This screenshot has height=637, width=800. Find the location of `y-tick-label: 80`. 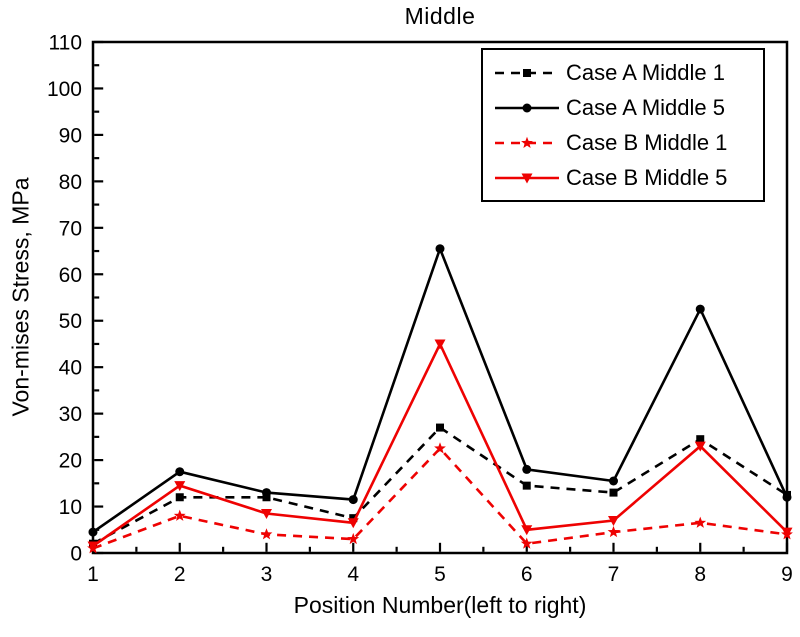

y-tick-label: 80 is located at coordinates (70, 182).